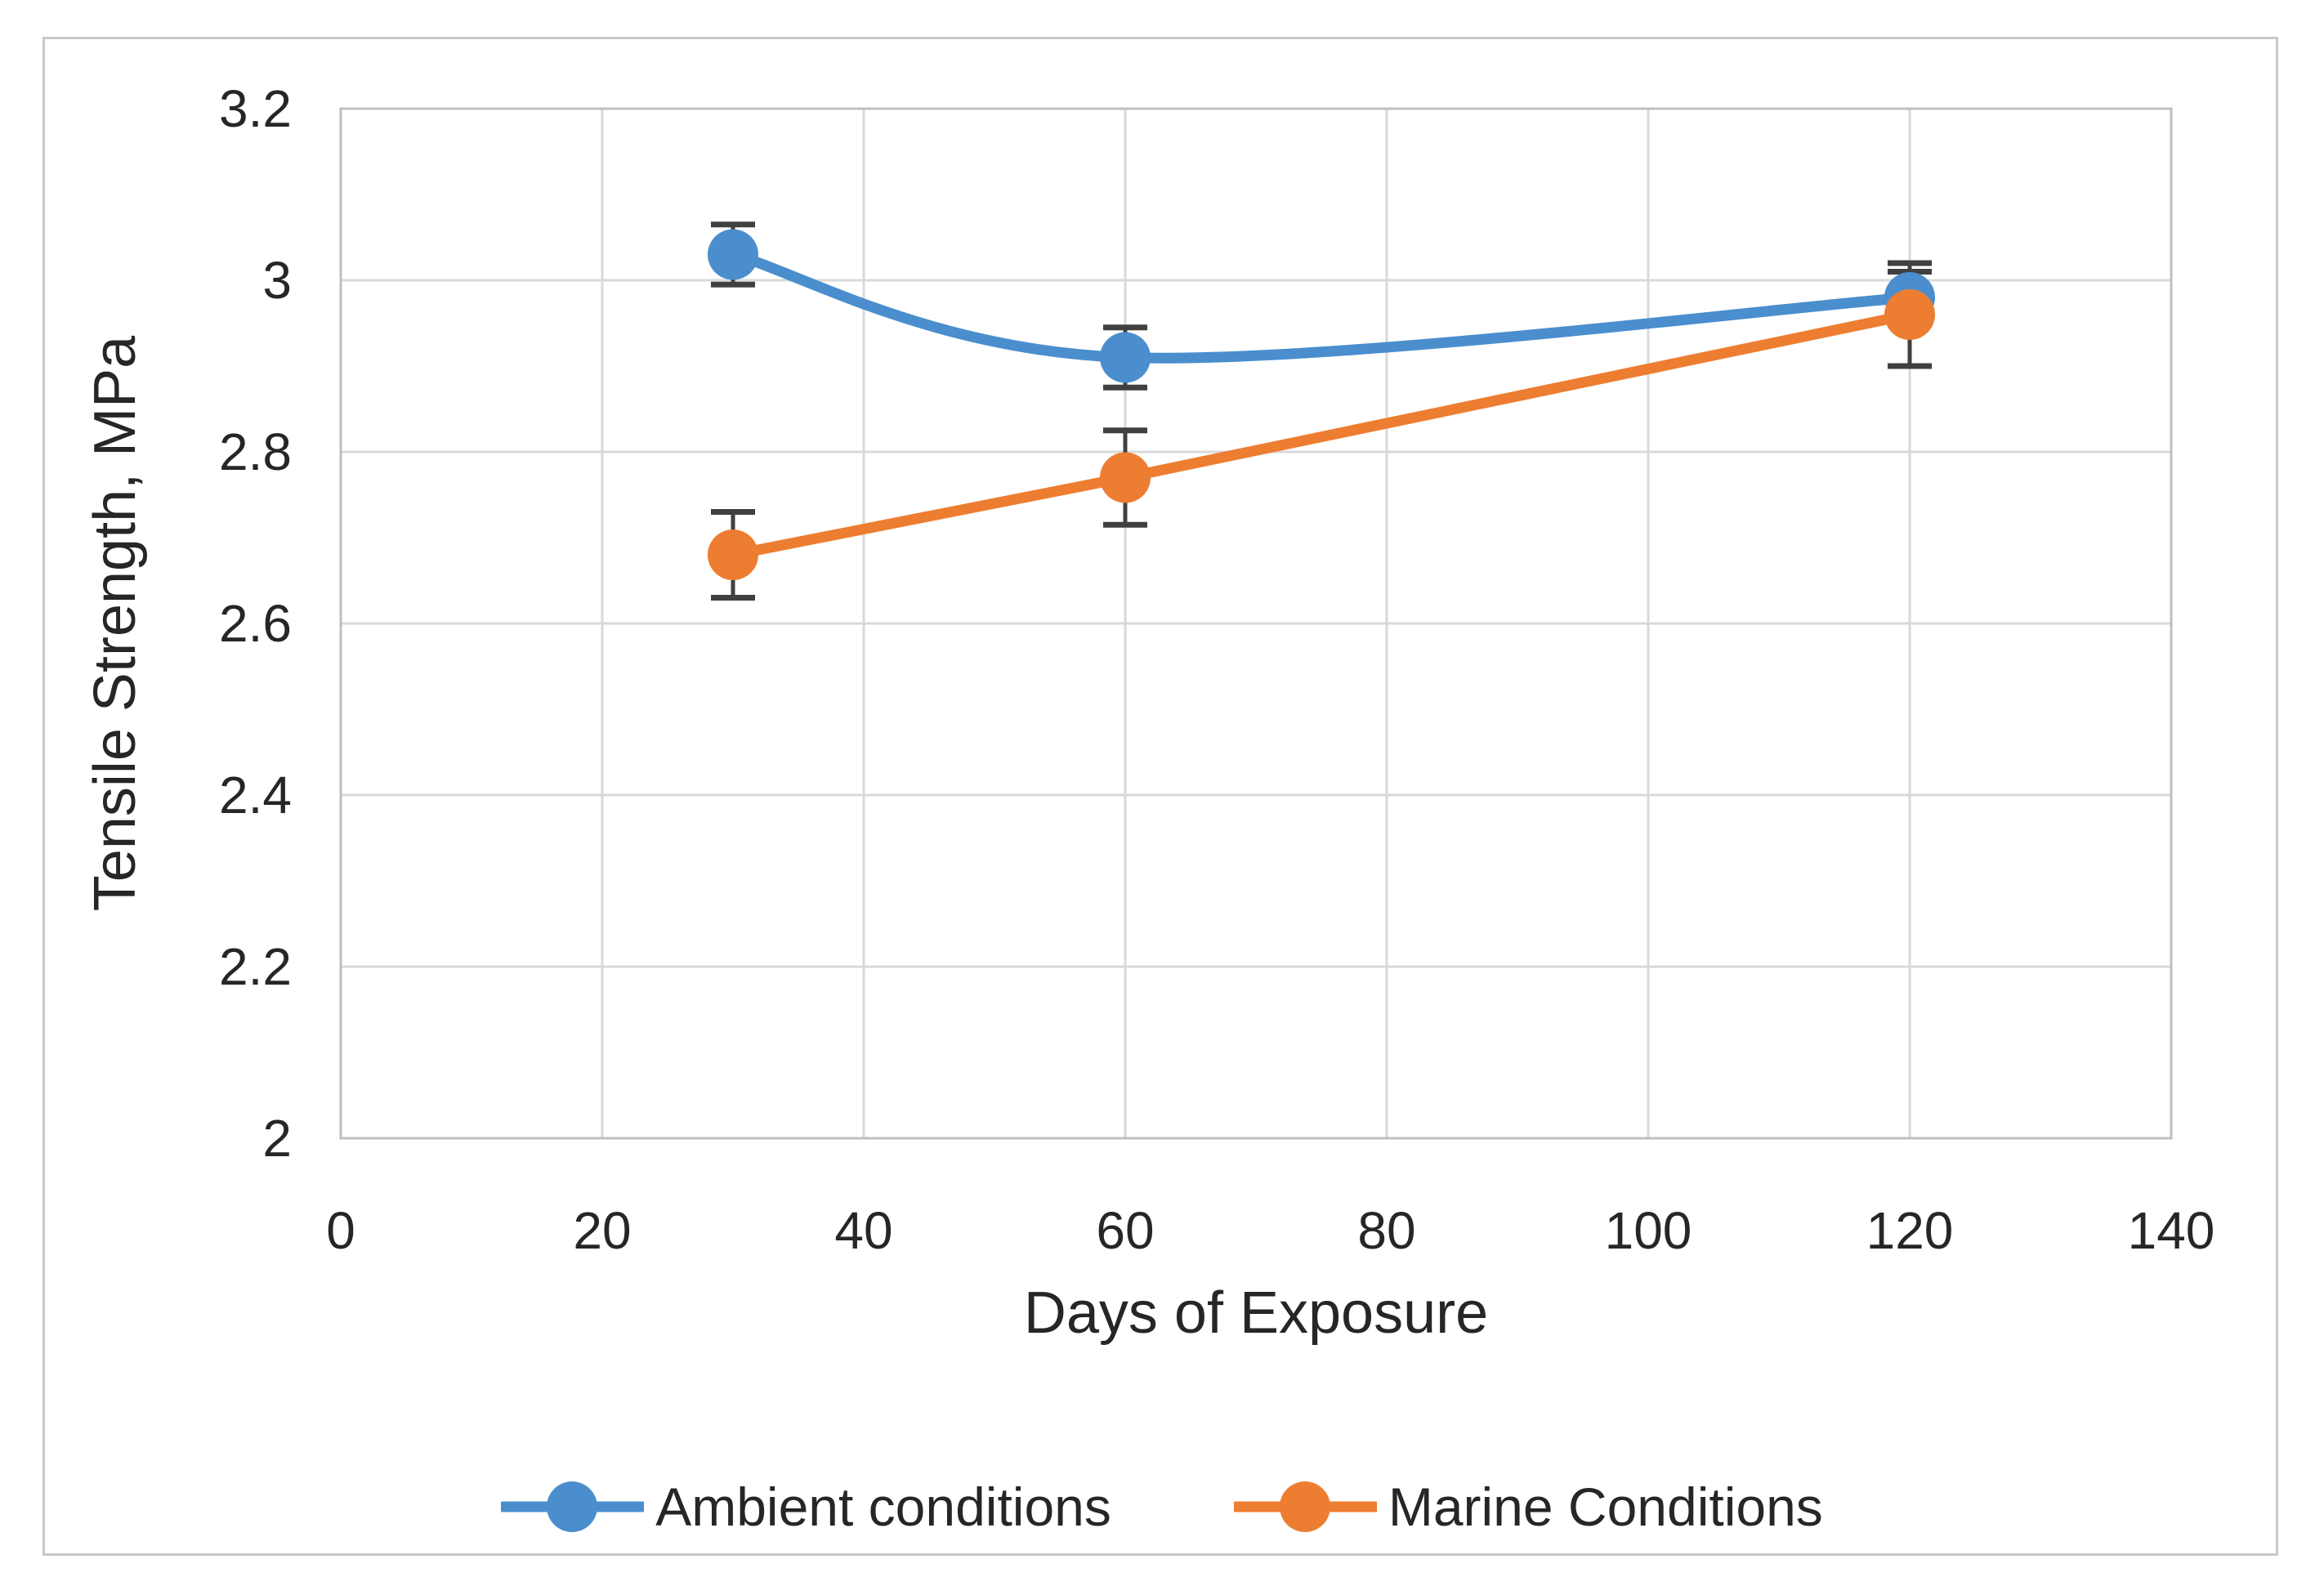  Describe the element at coordinates (883, 1507) in the screenshot. I see `legend-label-ambient-conditions: Ambient conditions` at that location.